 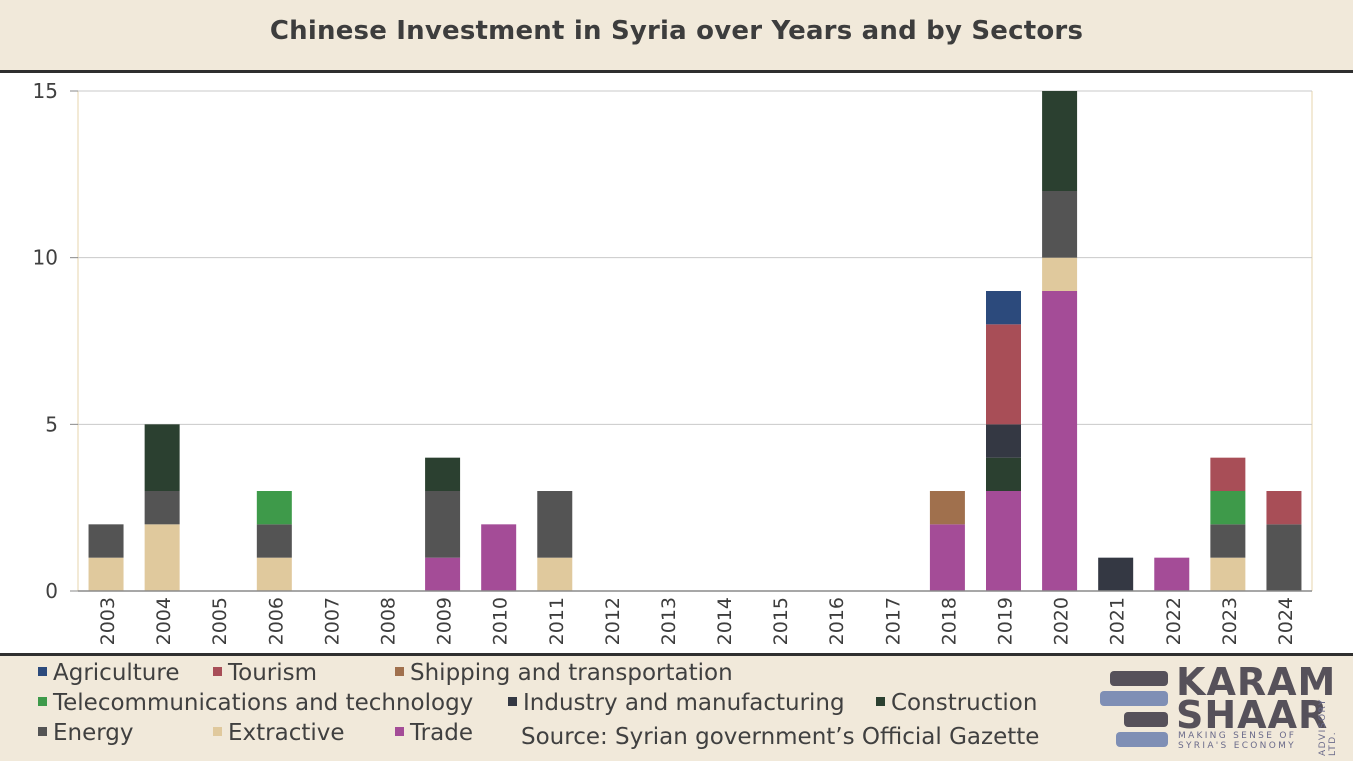 I want to click on legend-label: Construction, so click(x=964, y=703).